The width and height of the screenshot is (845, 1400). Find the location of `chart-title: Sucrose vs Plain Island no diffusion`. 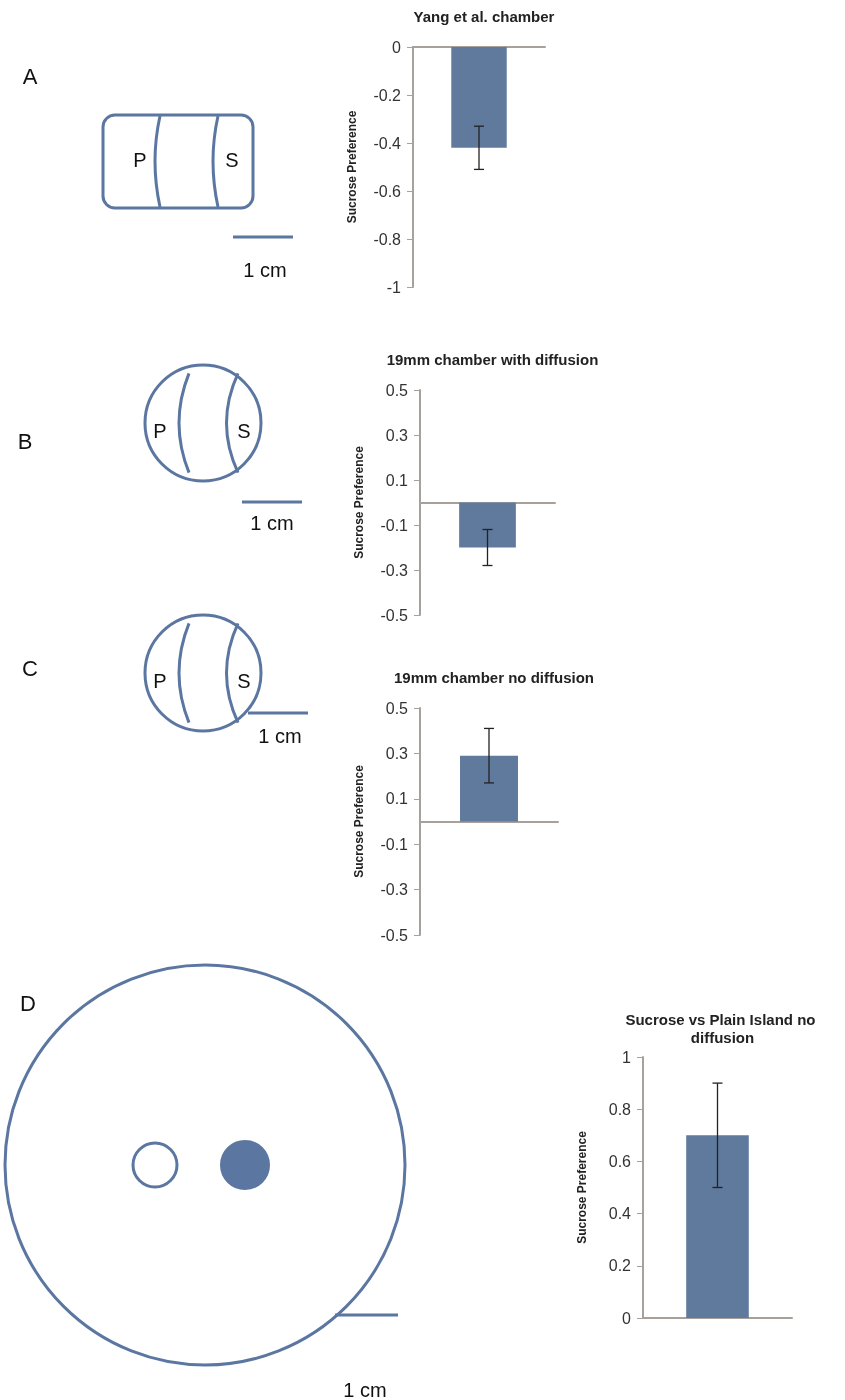

chart-title: Sucrose vs Plain Island no diffusion is located at coordinates (722, 1028).